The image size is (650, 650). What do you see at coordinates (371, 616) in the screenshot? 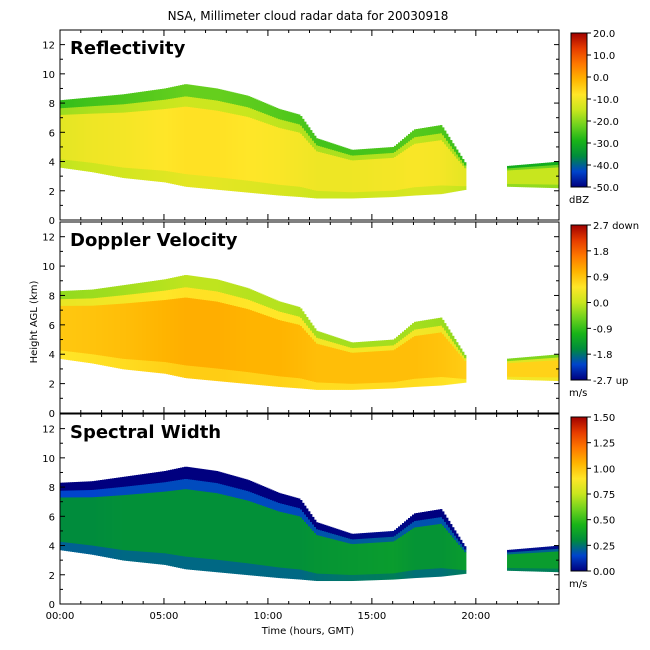
I see `x-tick-label: 15:00` at bounding box center [371, 616].